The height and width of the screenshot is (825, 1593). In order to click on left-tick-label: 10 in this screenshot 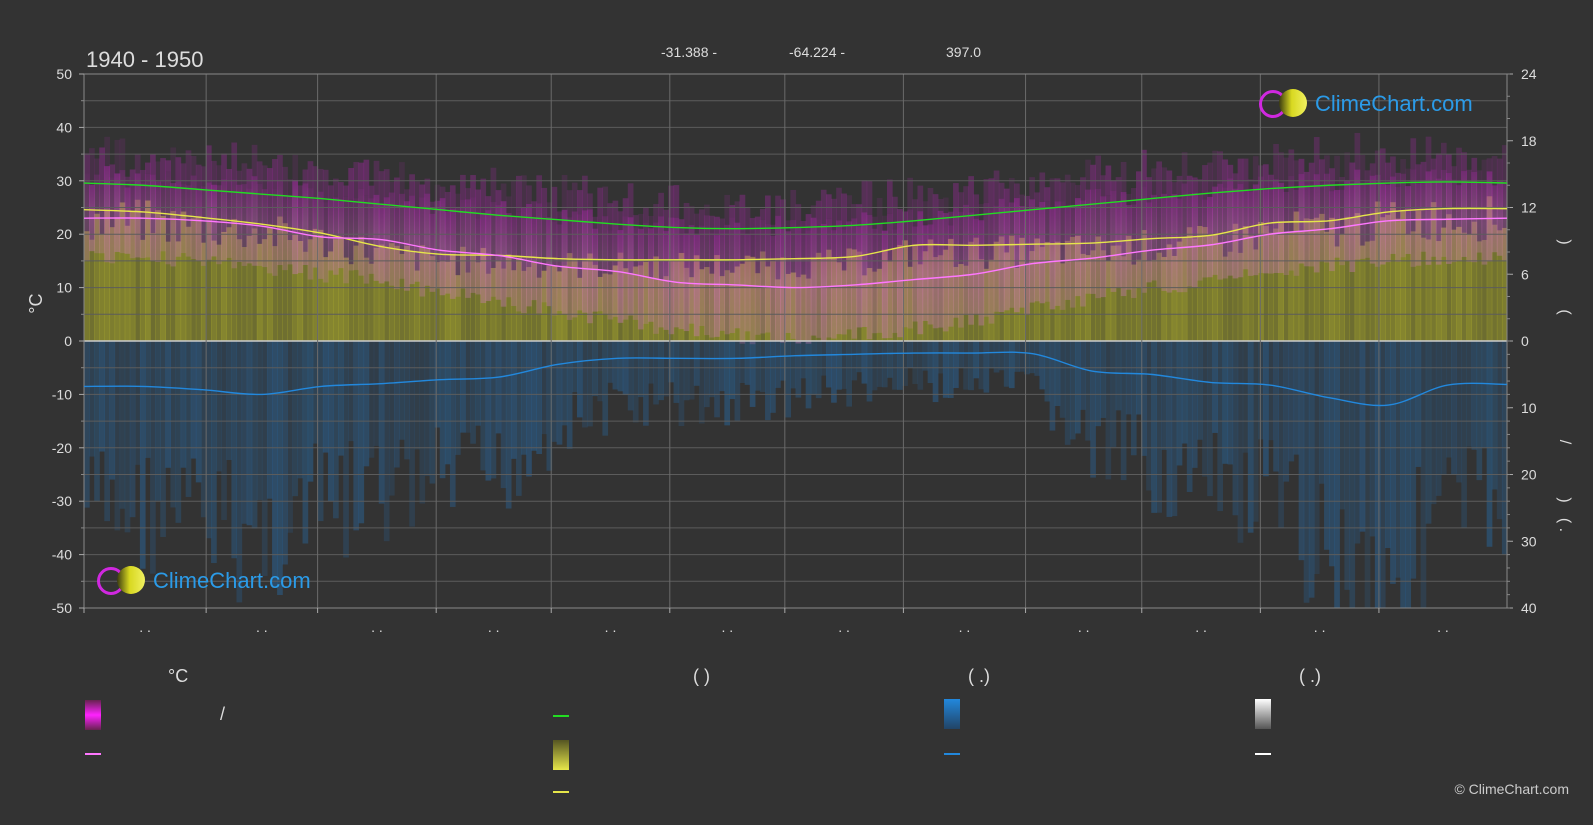, I will do `click(64, 288)`.